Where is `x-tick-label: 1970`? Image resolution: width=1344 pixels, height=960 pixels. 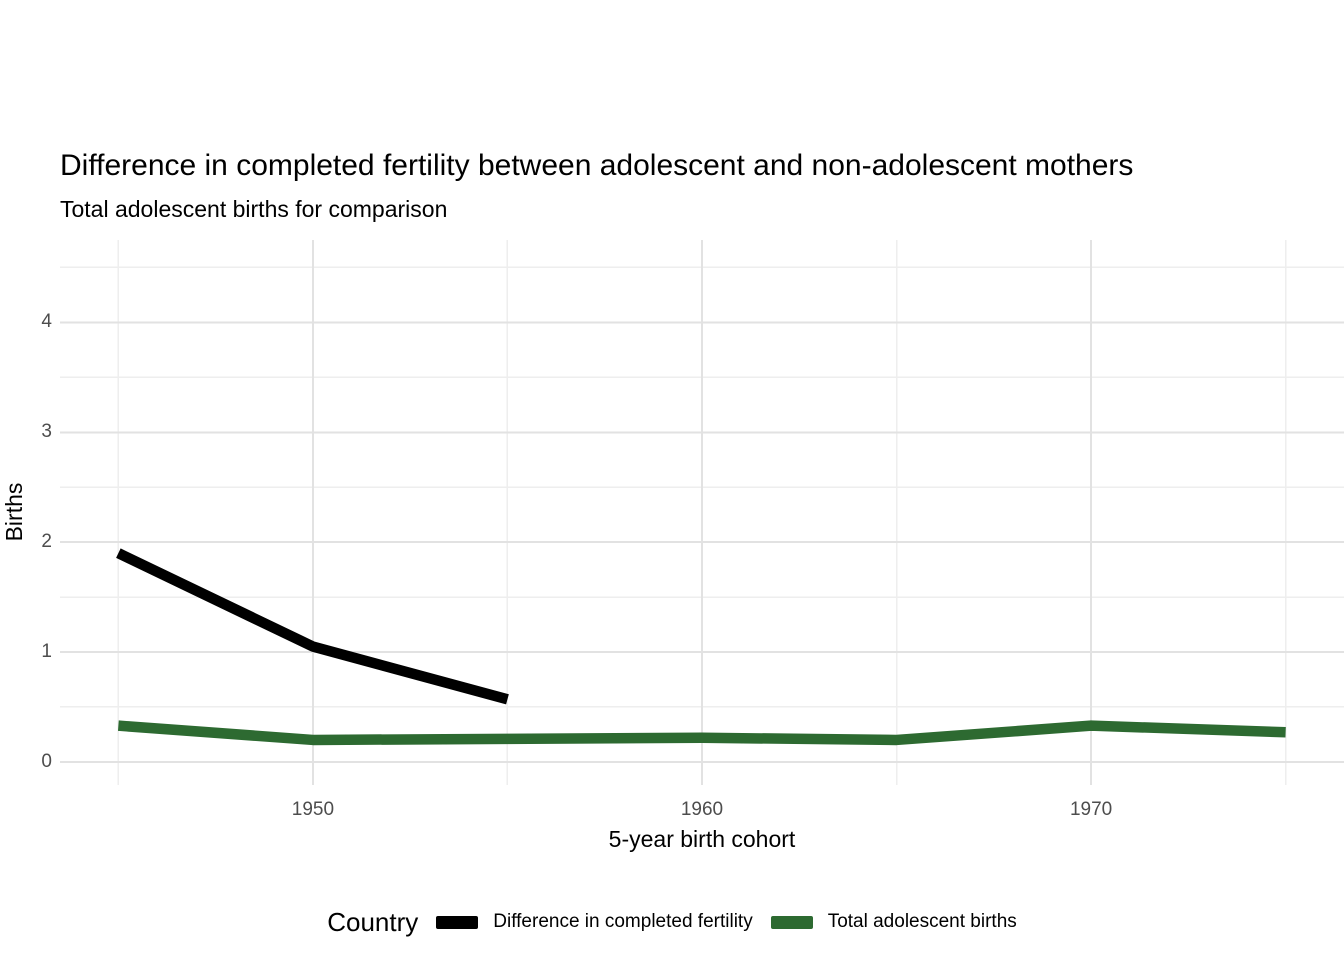
x-tick-label: 1970 is located at coordinates (1091, 809).